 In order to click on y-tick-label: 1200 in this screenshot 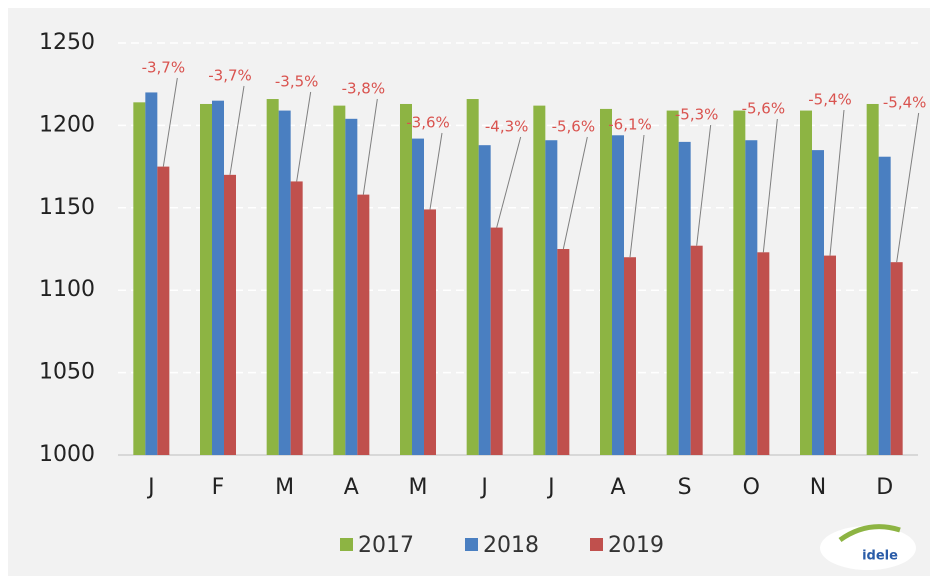, I will do `click(67, 124)`.